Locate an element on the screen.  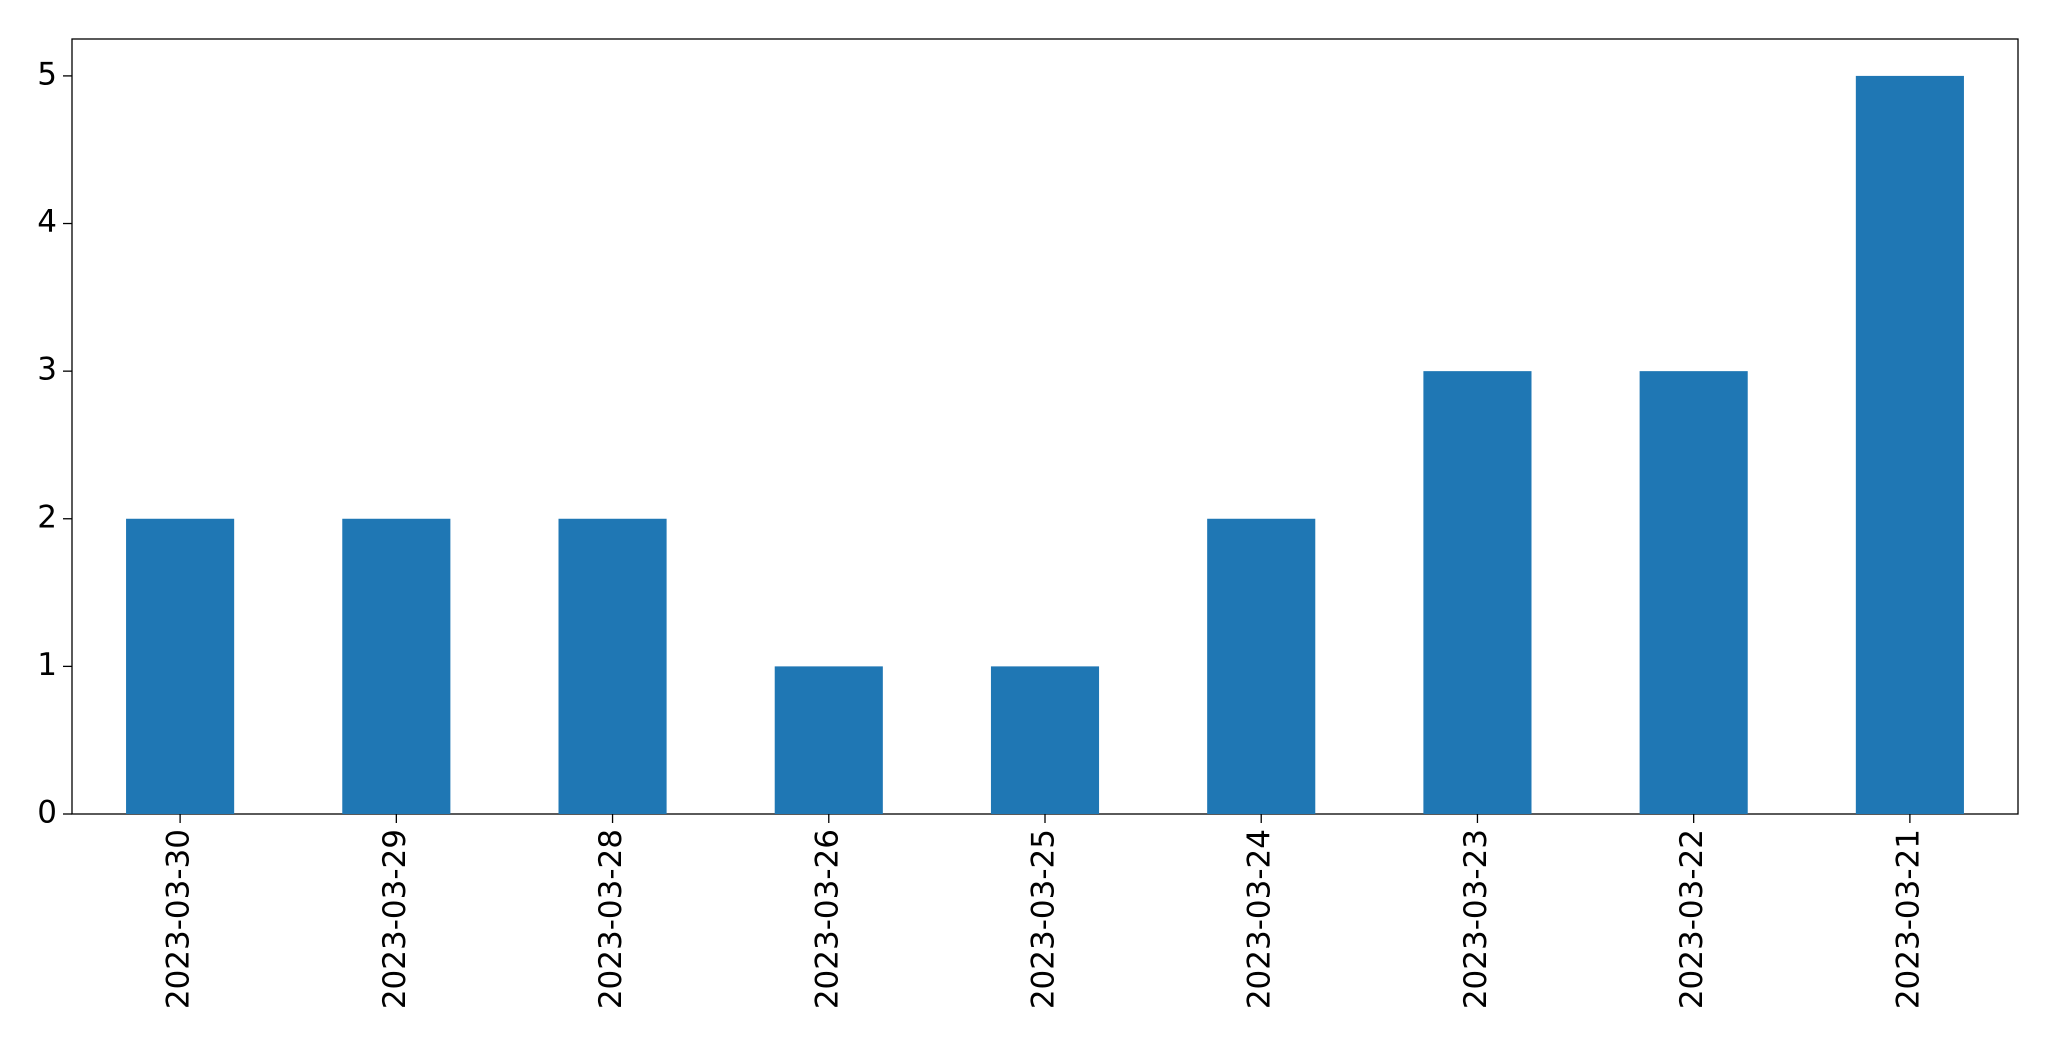
x-tick-label: 2023-03-30 is located at coordinates (179, 919).